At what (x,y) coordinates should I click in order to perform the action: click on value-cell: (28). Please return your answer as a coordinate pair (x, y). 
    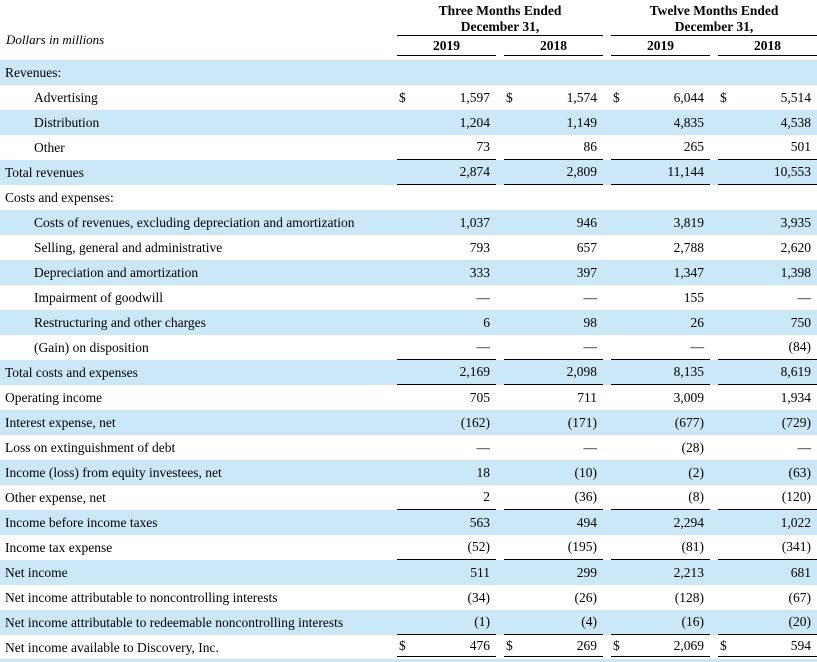
    Looking at the image, I should click on (693, 447).